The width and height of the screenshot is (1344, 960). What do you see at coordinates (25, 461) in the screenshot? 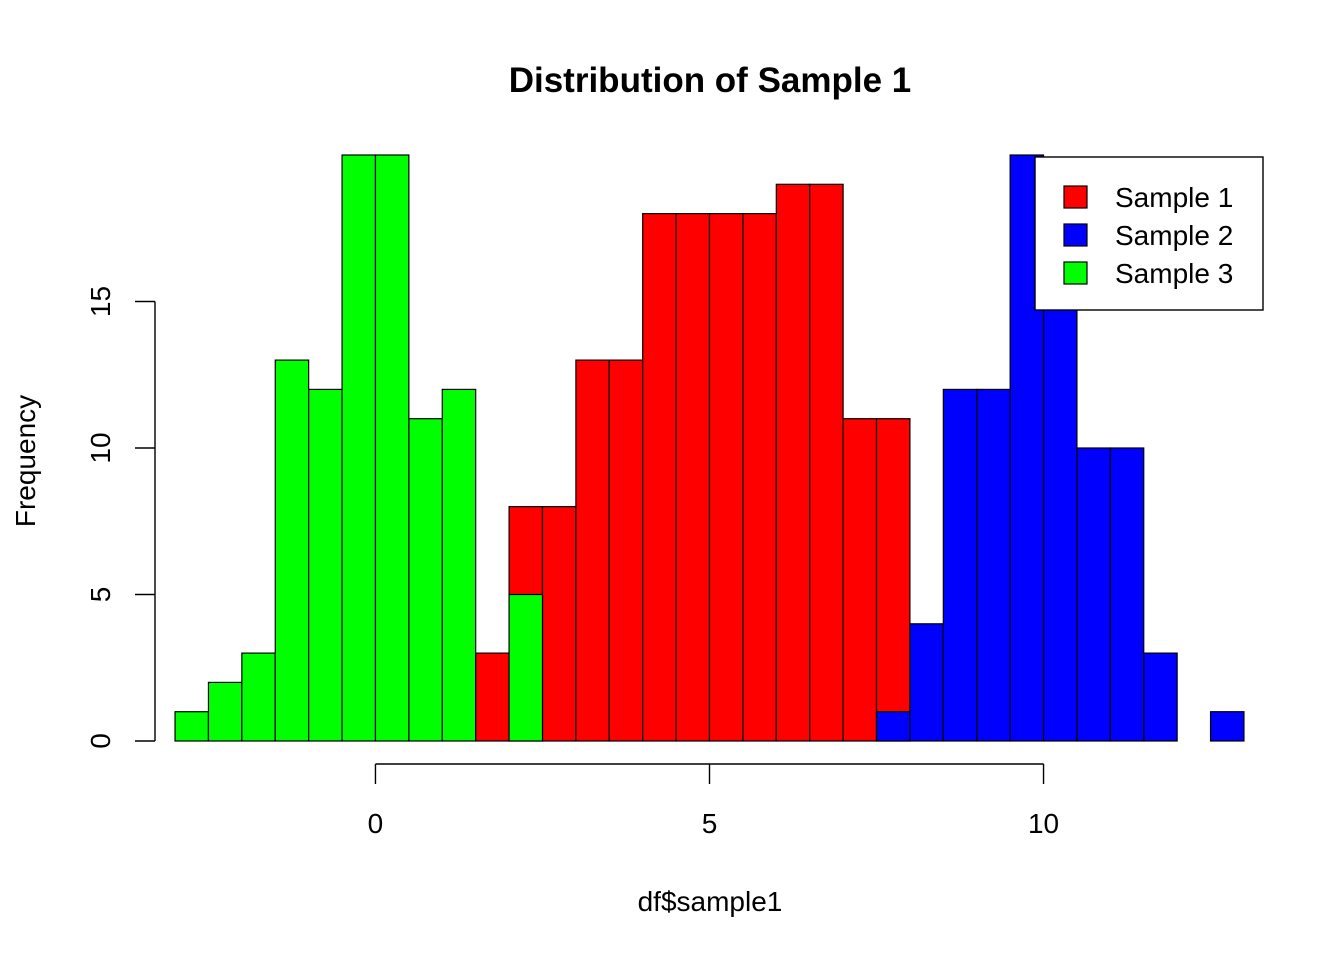
I see `y-axis-label: Frequency` at bounding box center [25, 461].